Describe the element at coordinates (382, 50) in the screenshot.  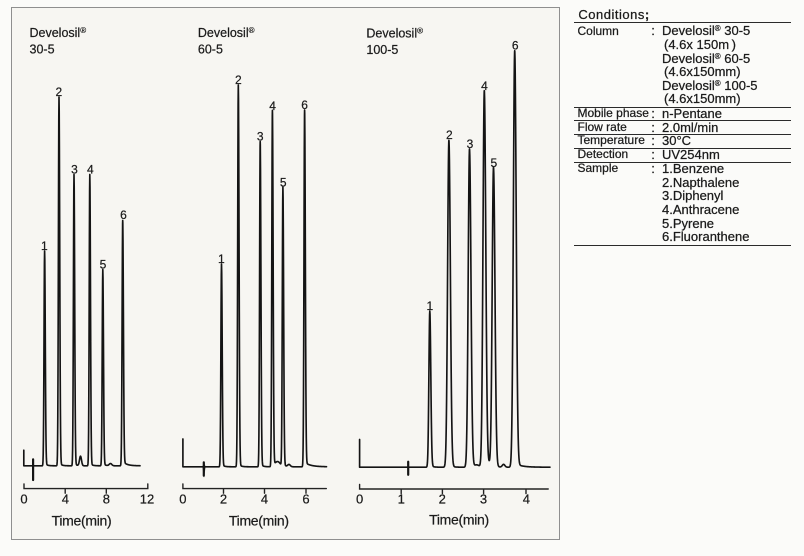
I see `svg-text: 100-5` at that location.